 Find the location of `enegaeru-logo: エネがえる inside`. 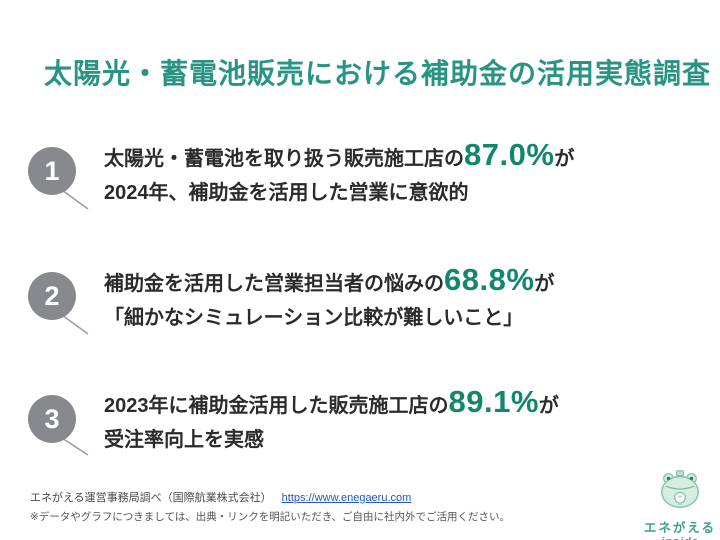

enegaeru-logo: エネがえる inside is located at coordinates (680, 503).